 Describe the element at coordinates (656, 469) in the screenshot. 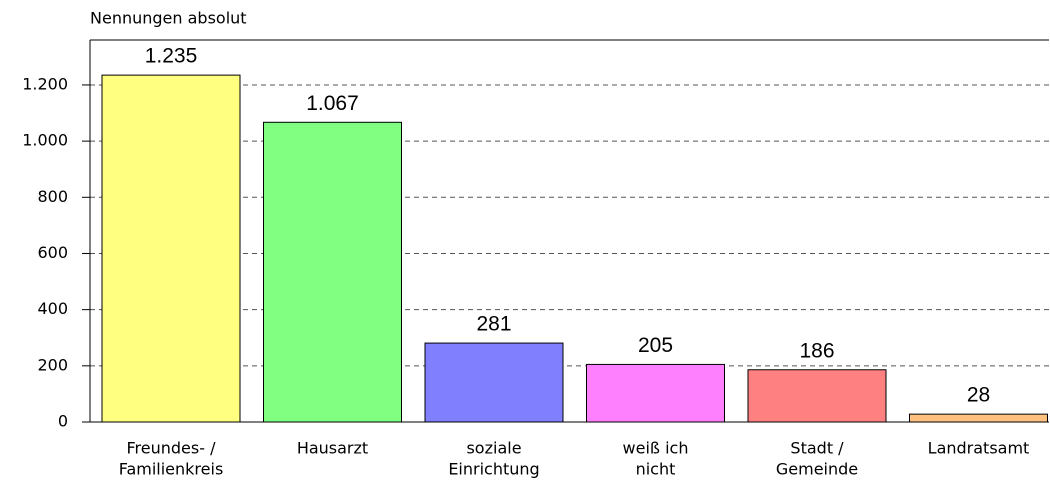

I see `x-tick-label: nicht` at that location.